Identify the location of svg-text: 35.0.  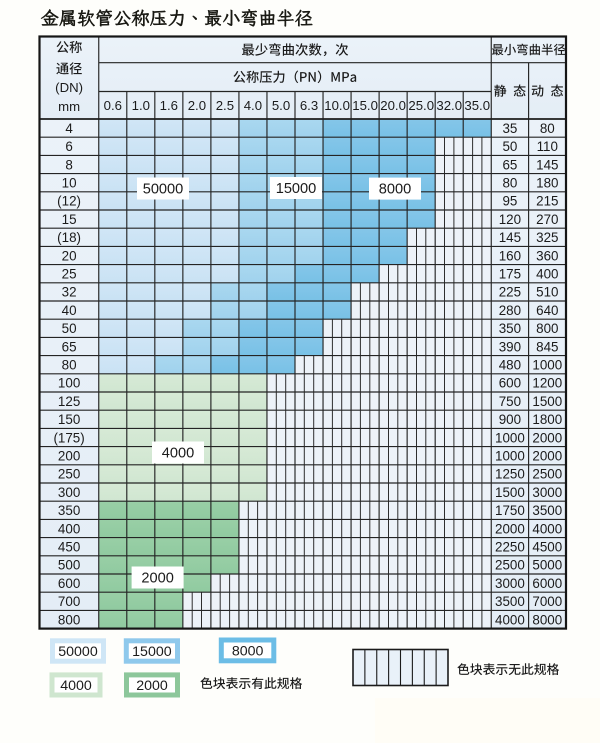
(477, 105).